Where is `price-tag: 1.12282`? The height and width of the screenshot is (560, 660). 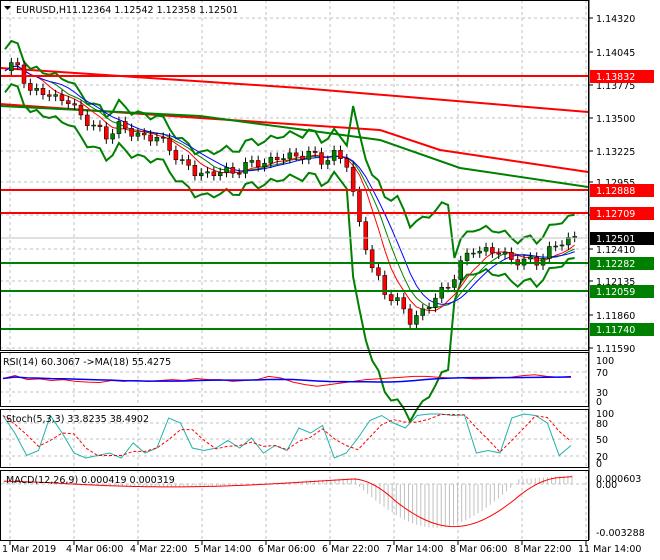 price-tag: 1.12282 is located at coordinates (622, 263).